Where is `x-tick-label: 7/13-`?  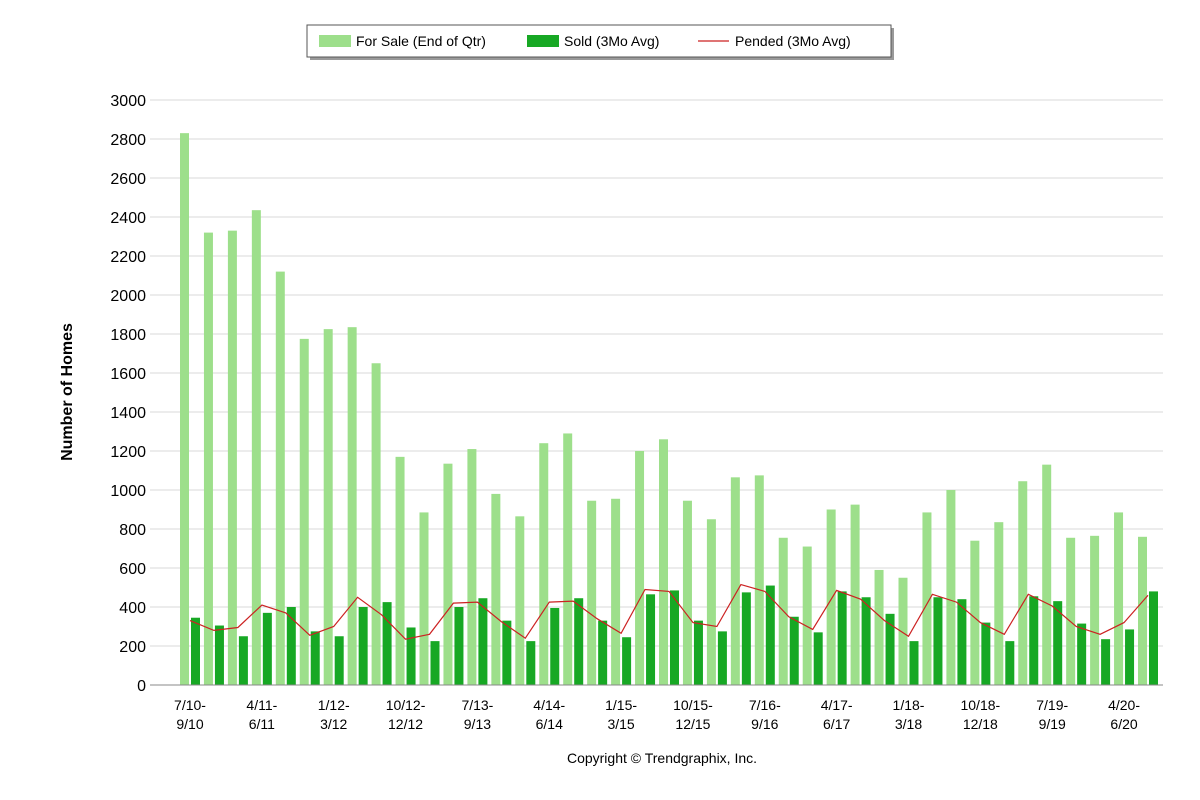 x-tick-label: 7/13- is located at coordinates (477, 705).